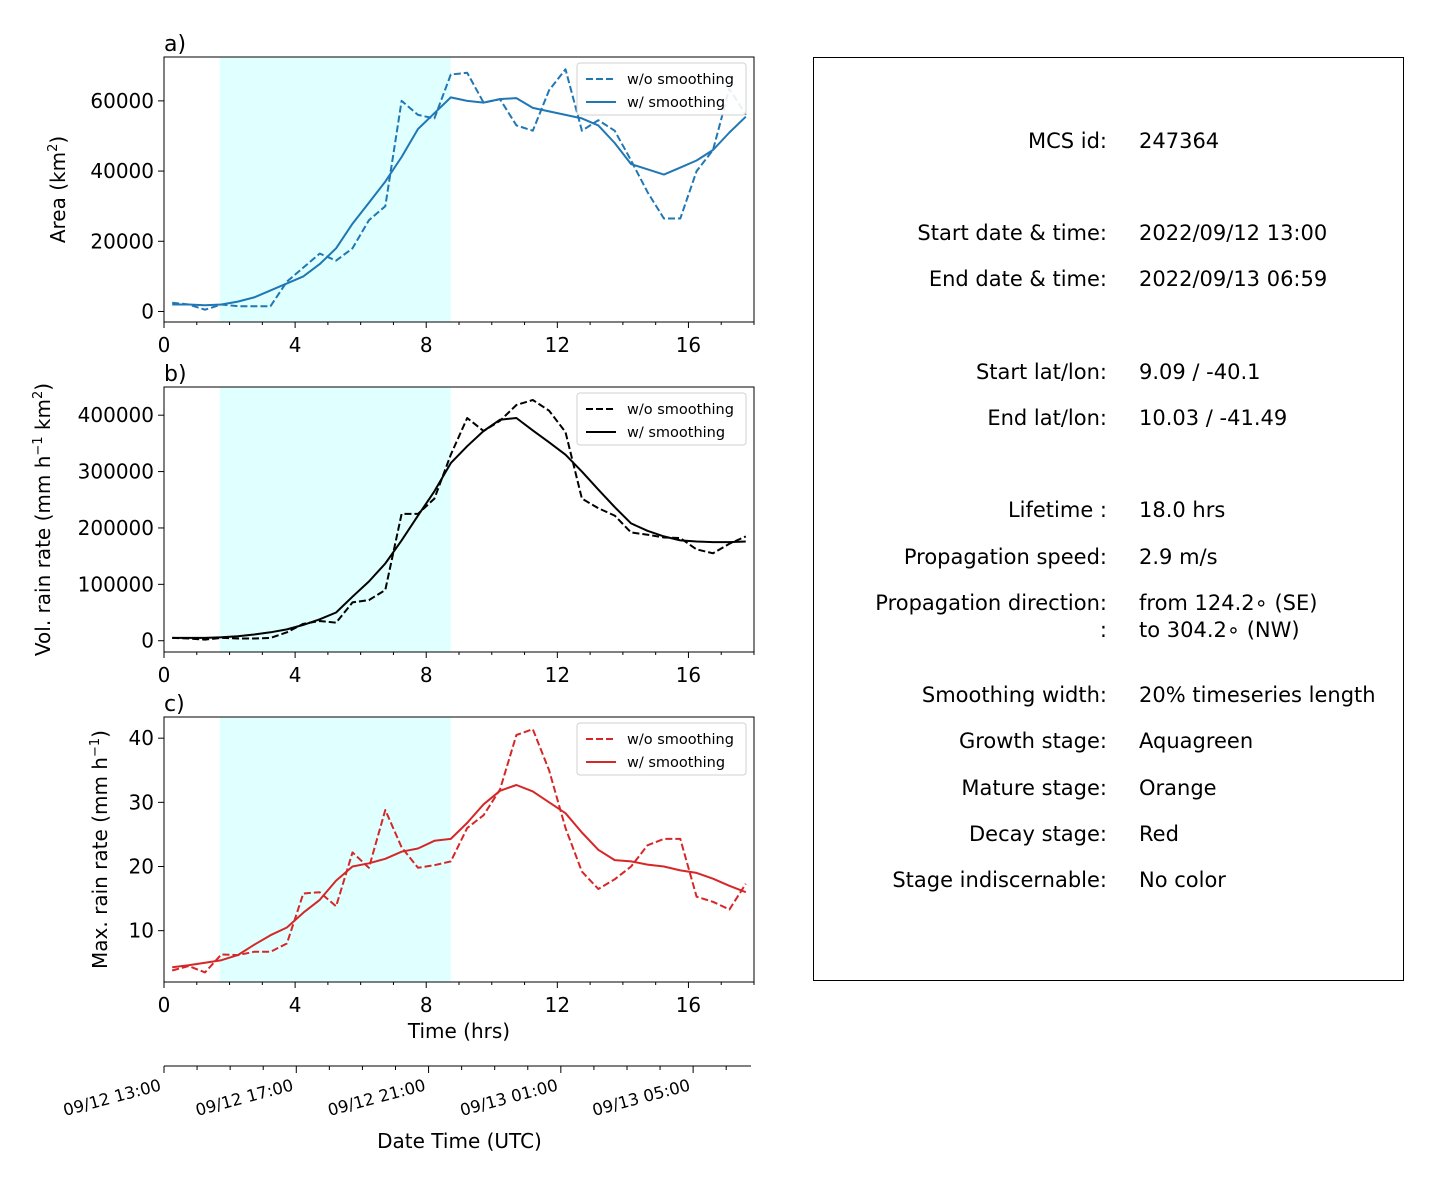 This screenshot has height=1181, width=1433. What do you see at coordinates (991, 603) in the screenshot?
I see `info-label: Propagation direction:` at bounding box center [991, 603].